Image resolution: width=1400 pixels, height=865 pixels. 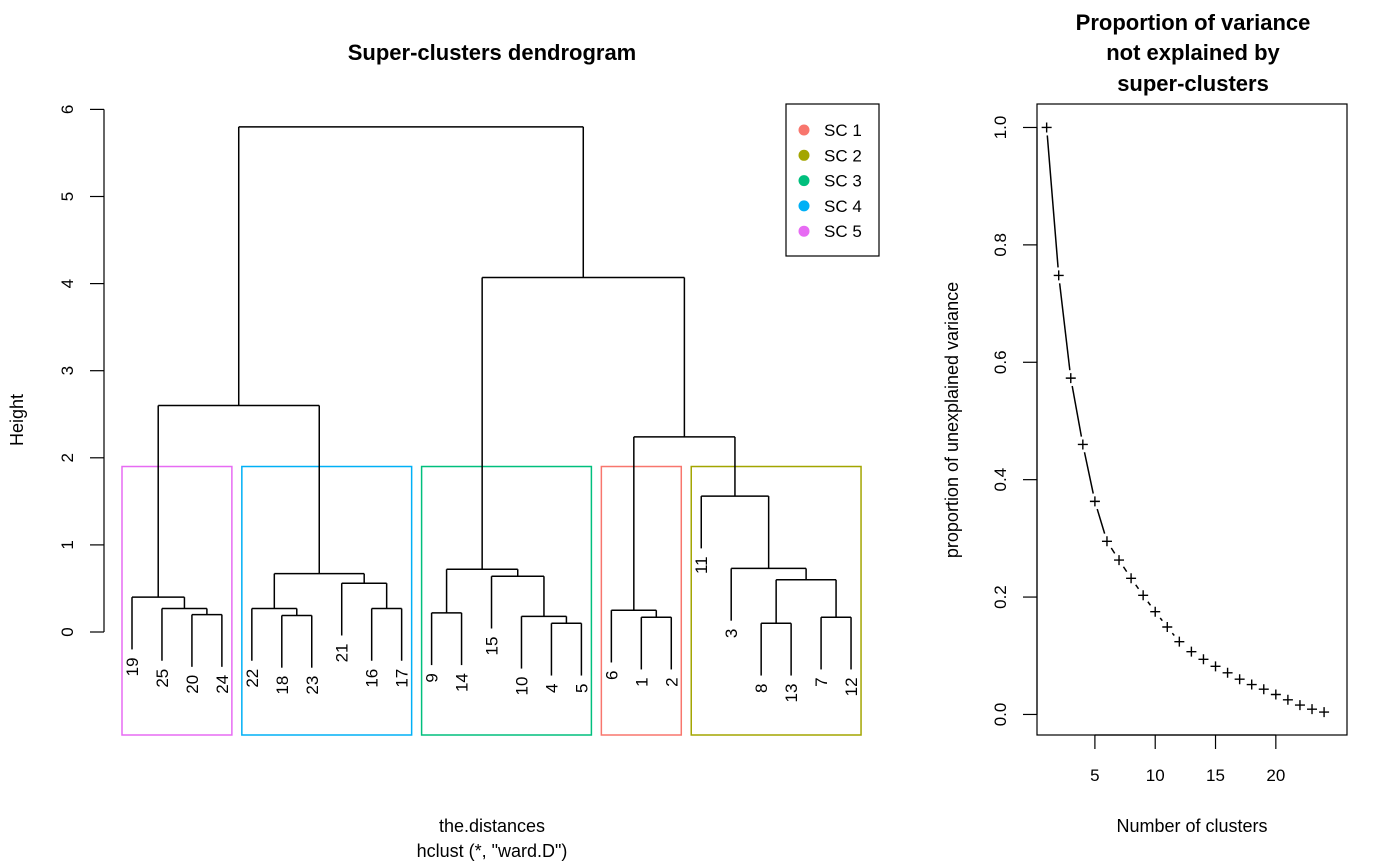 What do you see at coordinates (551, 688) in the screenshot?
I see `leaf-label: 4` at bounding box center [551, 688].